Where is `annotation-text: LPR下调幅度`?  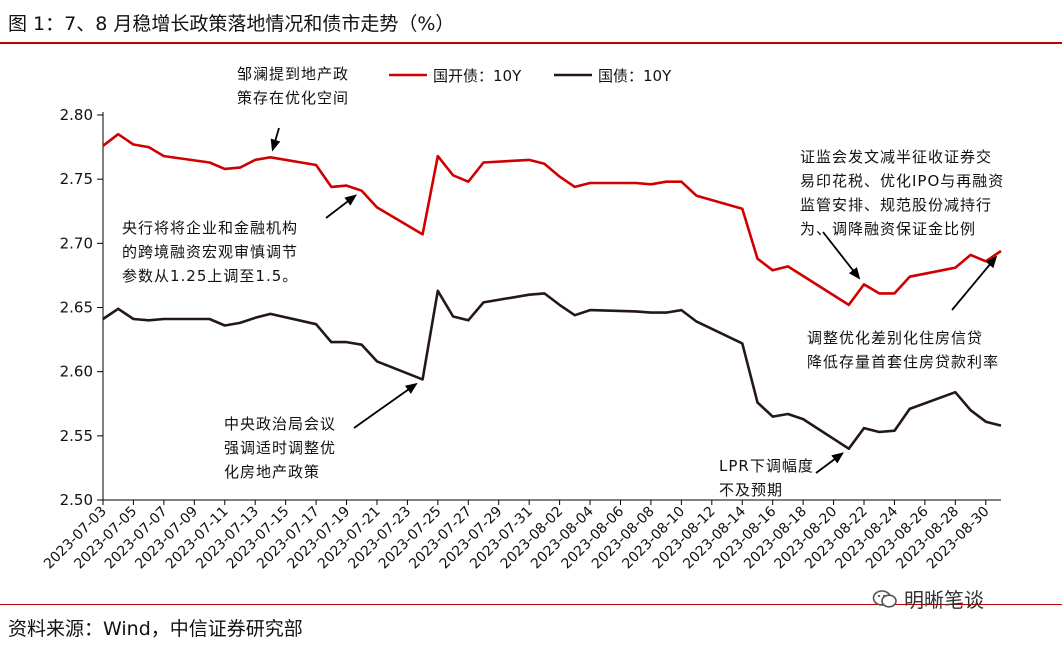 annotation-text: LPR下调幅度 is located at coordinates (766, 466).